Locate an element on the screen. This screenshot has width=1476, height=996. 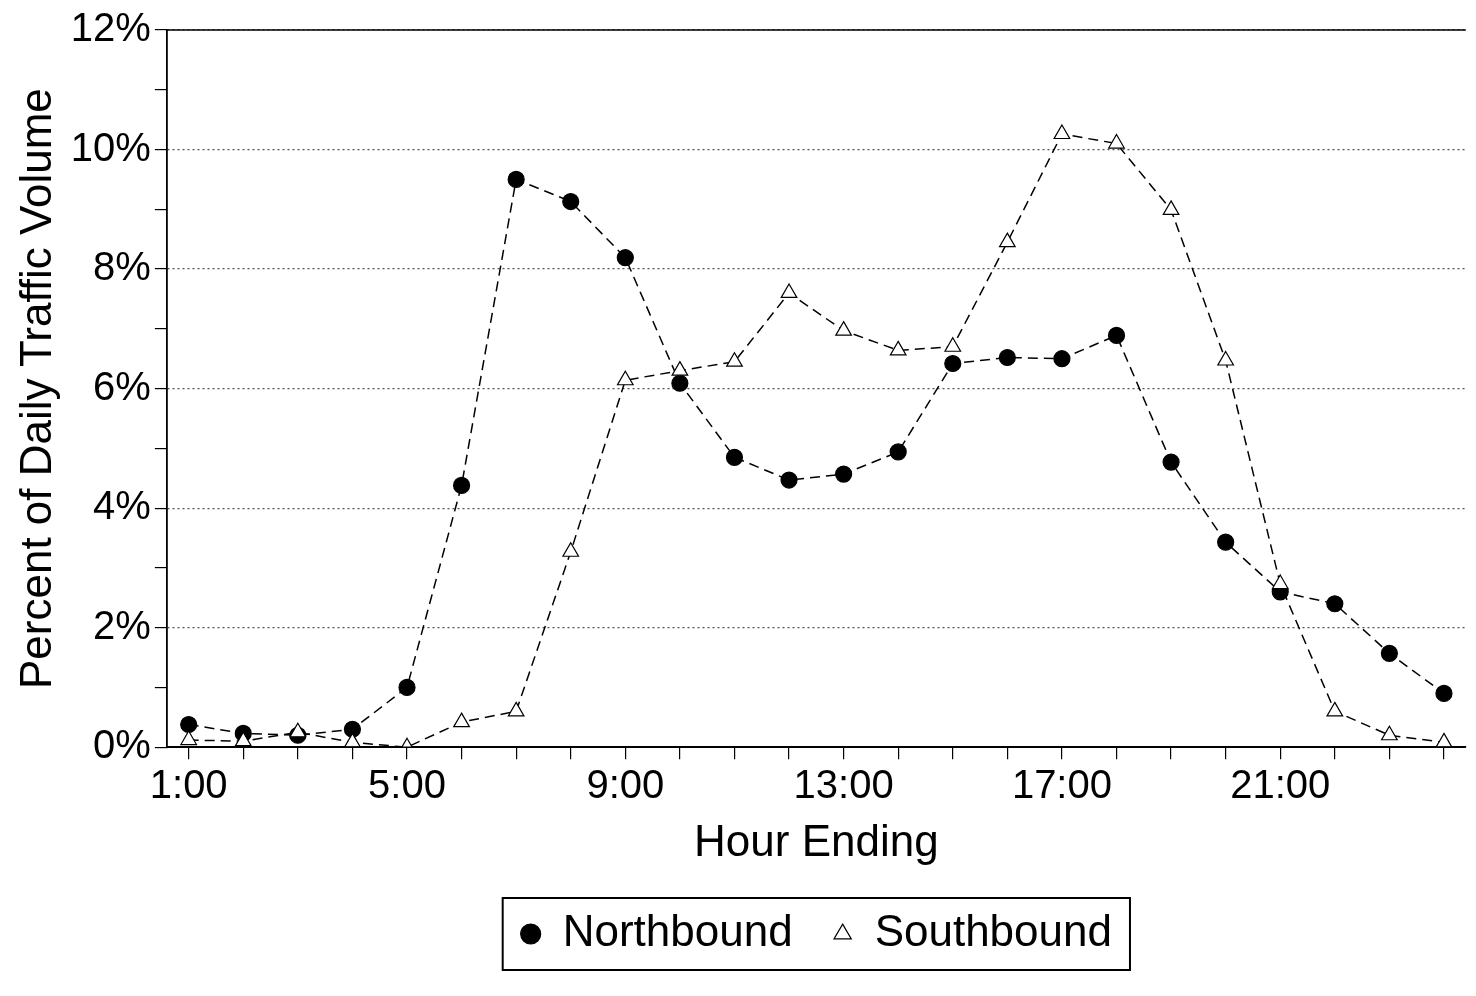
y-tick-label: 2% is located at coordinates (122, 624).